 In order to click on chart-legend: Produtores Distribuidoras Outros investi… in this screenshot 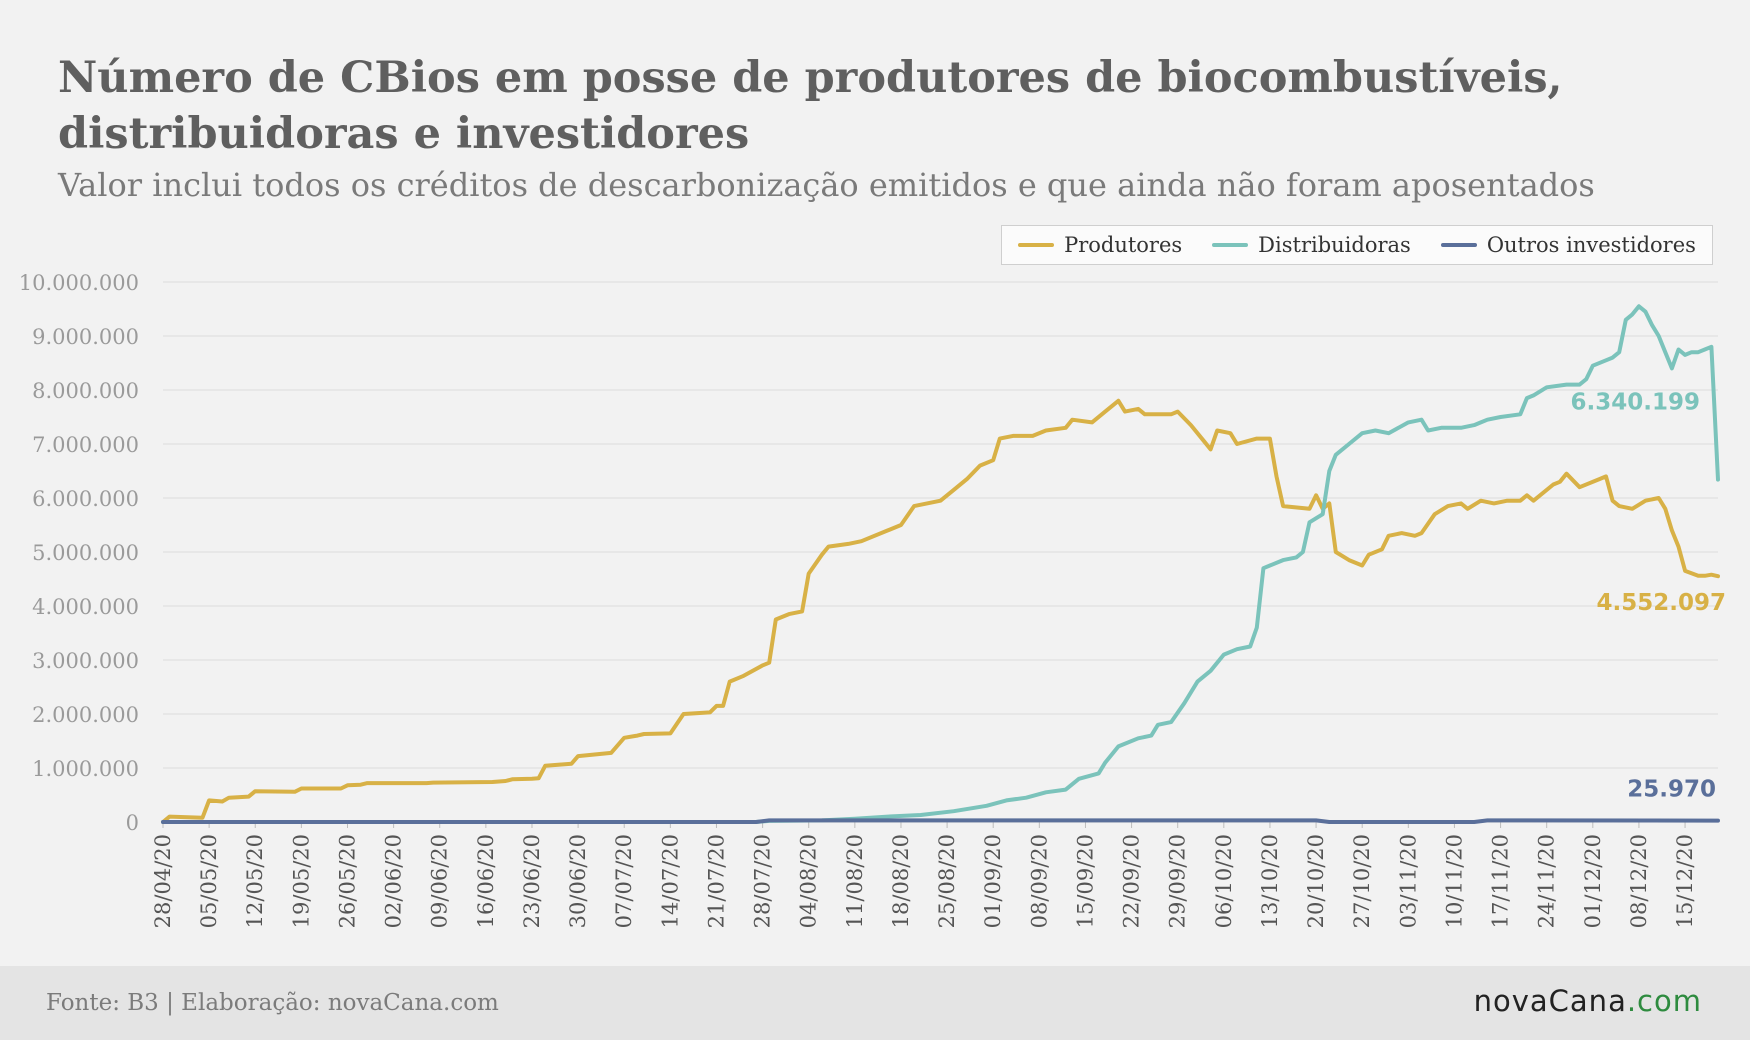, I will do `click(1357, 245)`.